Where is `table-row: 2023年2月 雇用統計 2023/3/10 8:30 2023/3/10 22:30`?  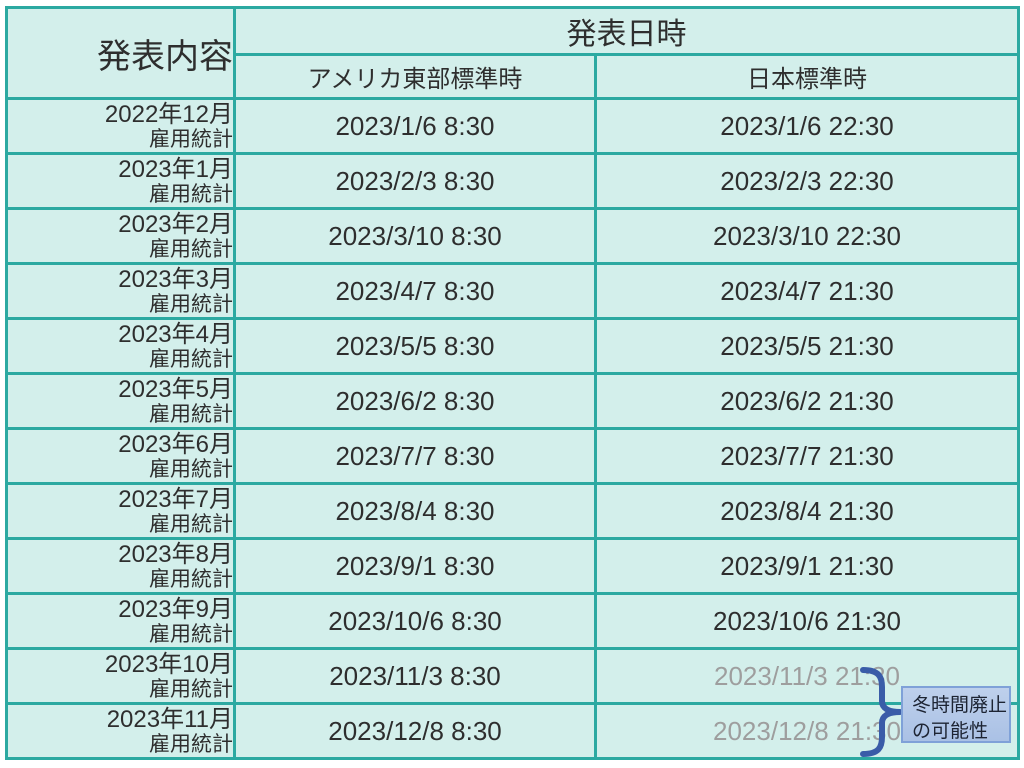 table-row: 2023年2月 雇用統計 2023/3/10 8:30 2023/3/10 22:30 is located at coordinates (512, 236).